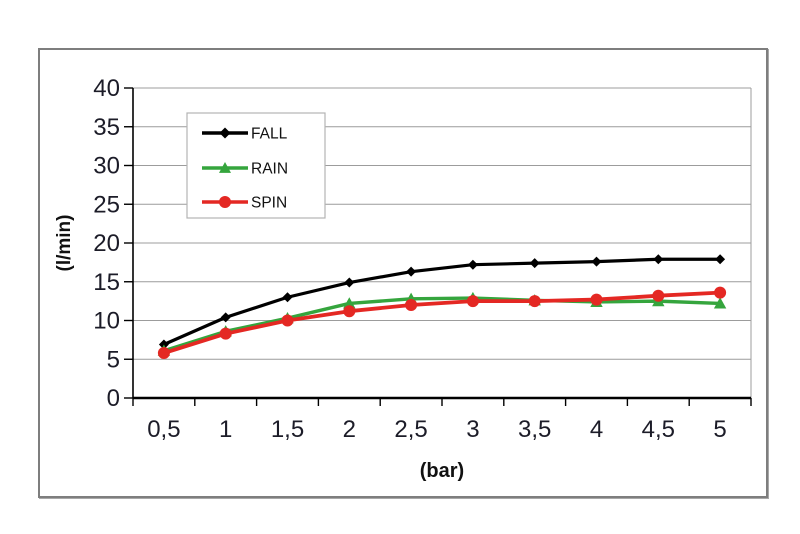  Describe the element at coordinates (106, 243) in the screenshot. I see `y-tick-label: 20` at that location.